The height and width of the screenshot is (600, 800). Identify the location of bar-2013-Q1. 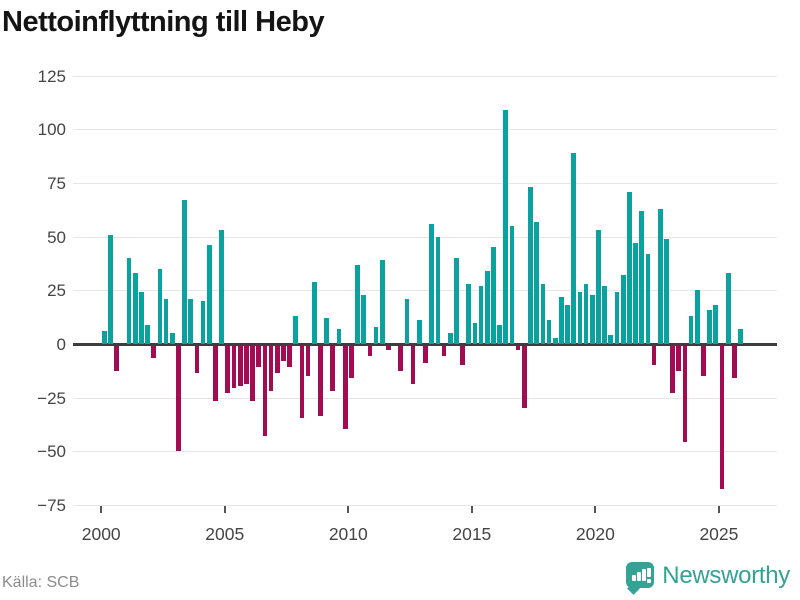
(425, 354).